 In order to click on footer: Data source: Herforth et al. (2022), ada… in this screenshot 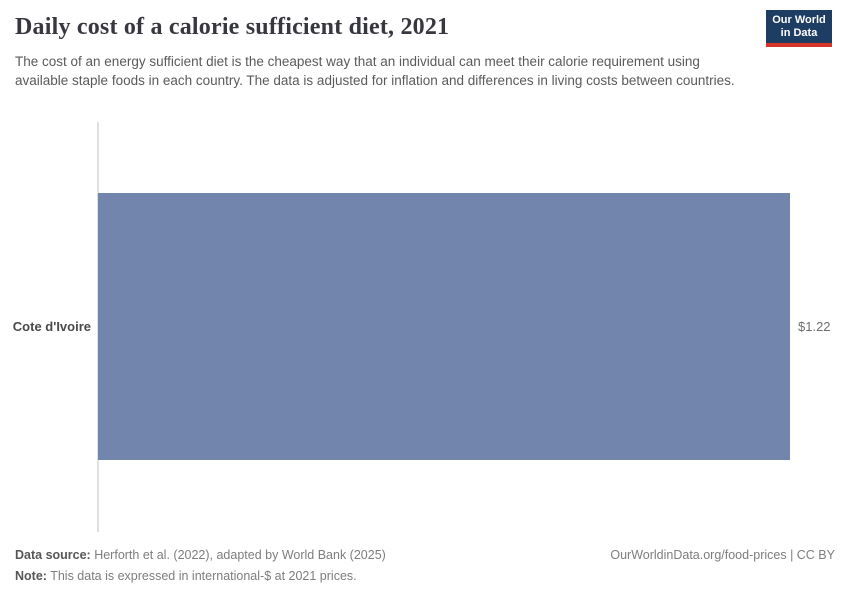, I will do `click(425, 566)`.